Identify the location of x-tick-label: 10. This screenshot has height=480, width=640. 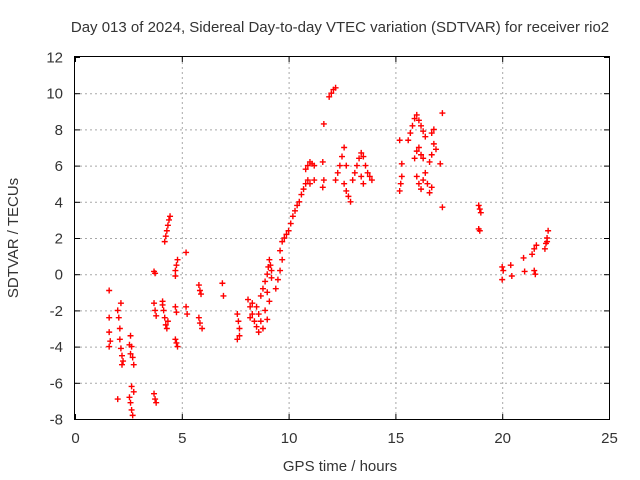
(289, 438).